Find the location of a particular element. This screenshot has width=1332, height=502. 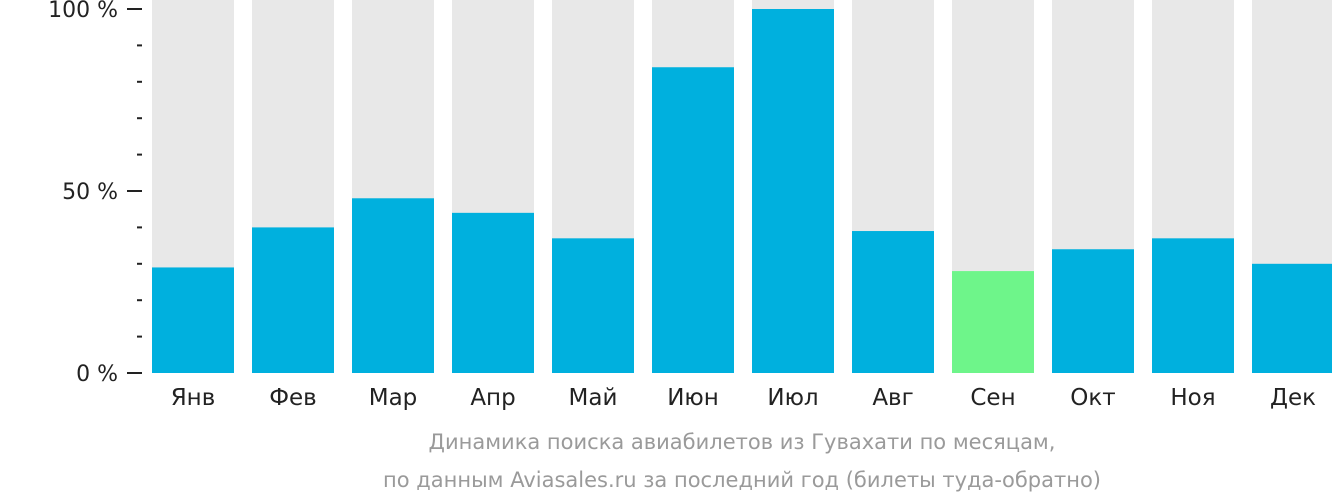

y-tick-label: 100 % is located at coordinates (83, 11).